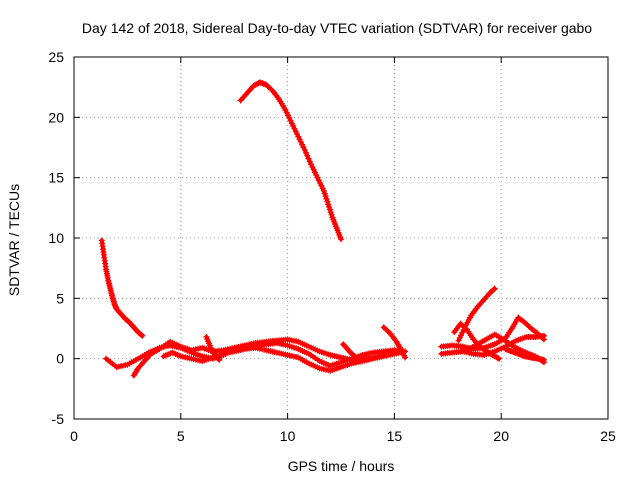  What do you see at coordinates (56, 238) in the screenshot?
I see `y-tick-label: 10` at bounding box center [56, 238].